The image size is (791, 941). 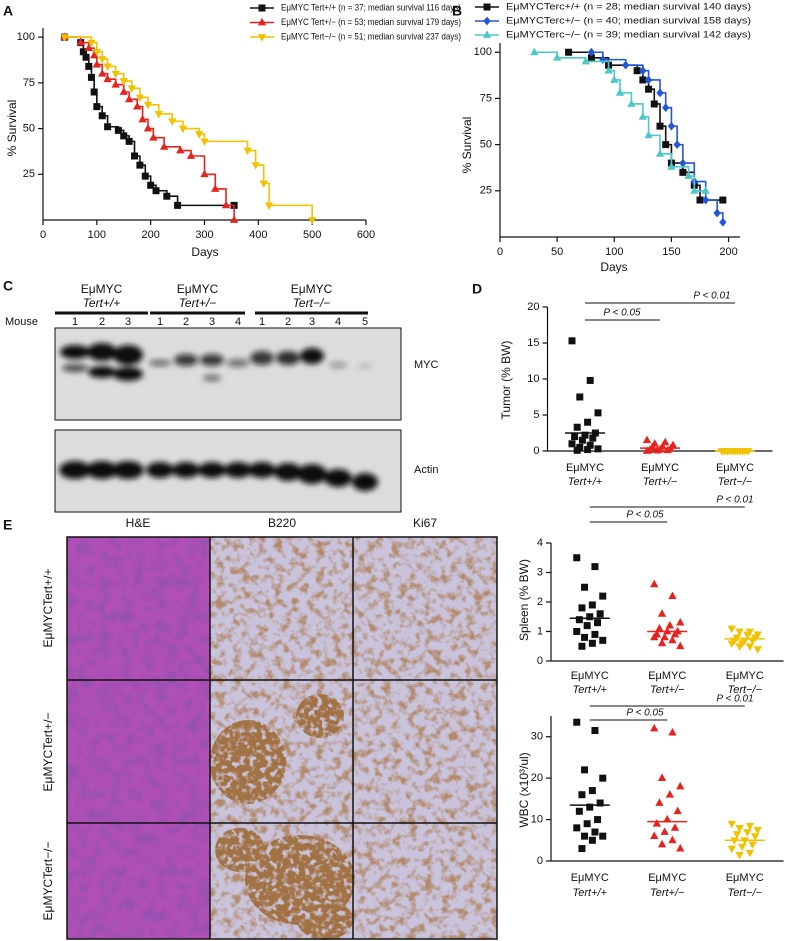 I want to click on x-tick-label: Tert−/−, so click(x=745, y=690).